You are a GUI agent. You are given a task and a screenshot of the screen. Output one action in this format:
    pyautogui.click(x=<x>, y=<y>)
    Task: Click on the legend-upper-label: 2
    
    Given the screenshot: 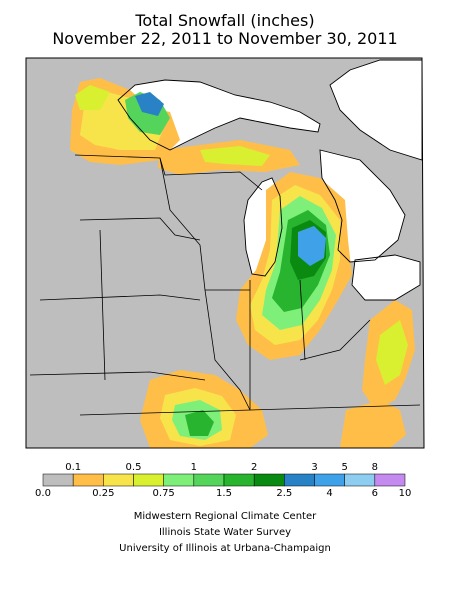 What is the action you would take?
    pyautogui.click(x=254, y=467)
    